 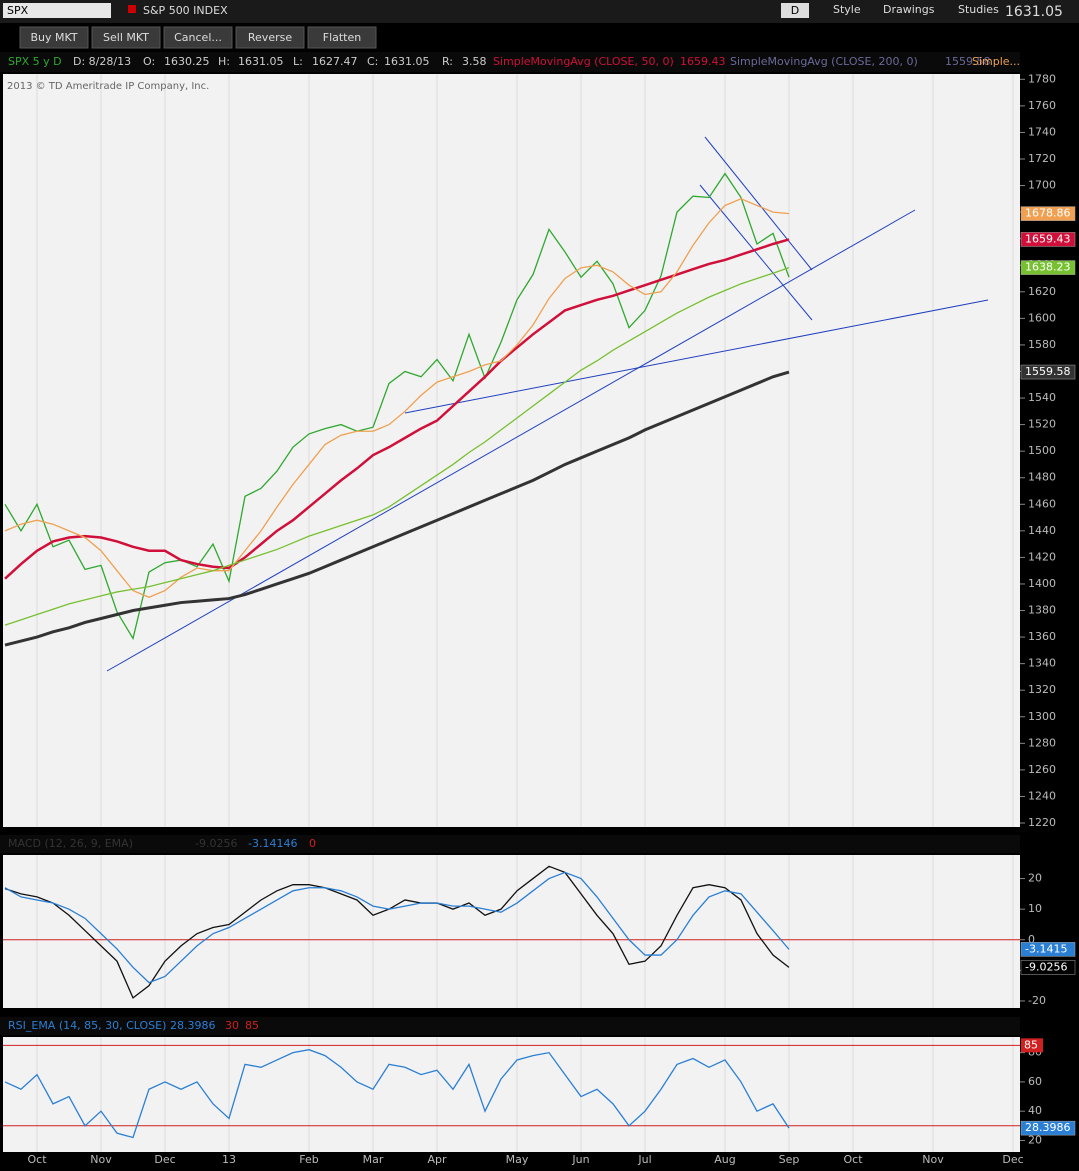 I want to click on value-tag-label: -3.1415, so click(x=1046, y=948).